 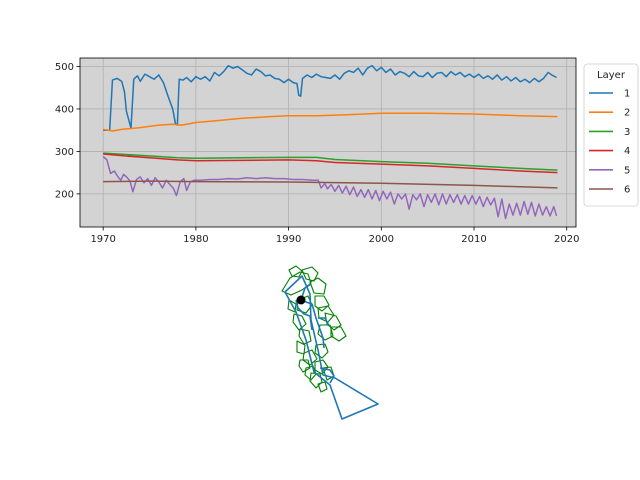 What do you see at coordinates (102, 239) in the screenshot?
I see `x-tick-label: 1970` at bounding box center [102, 239].